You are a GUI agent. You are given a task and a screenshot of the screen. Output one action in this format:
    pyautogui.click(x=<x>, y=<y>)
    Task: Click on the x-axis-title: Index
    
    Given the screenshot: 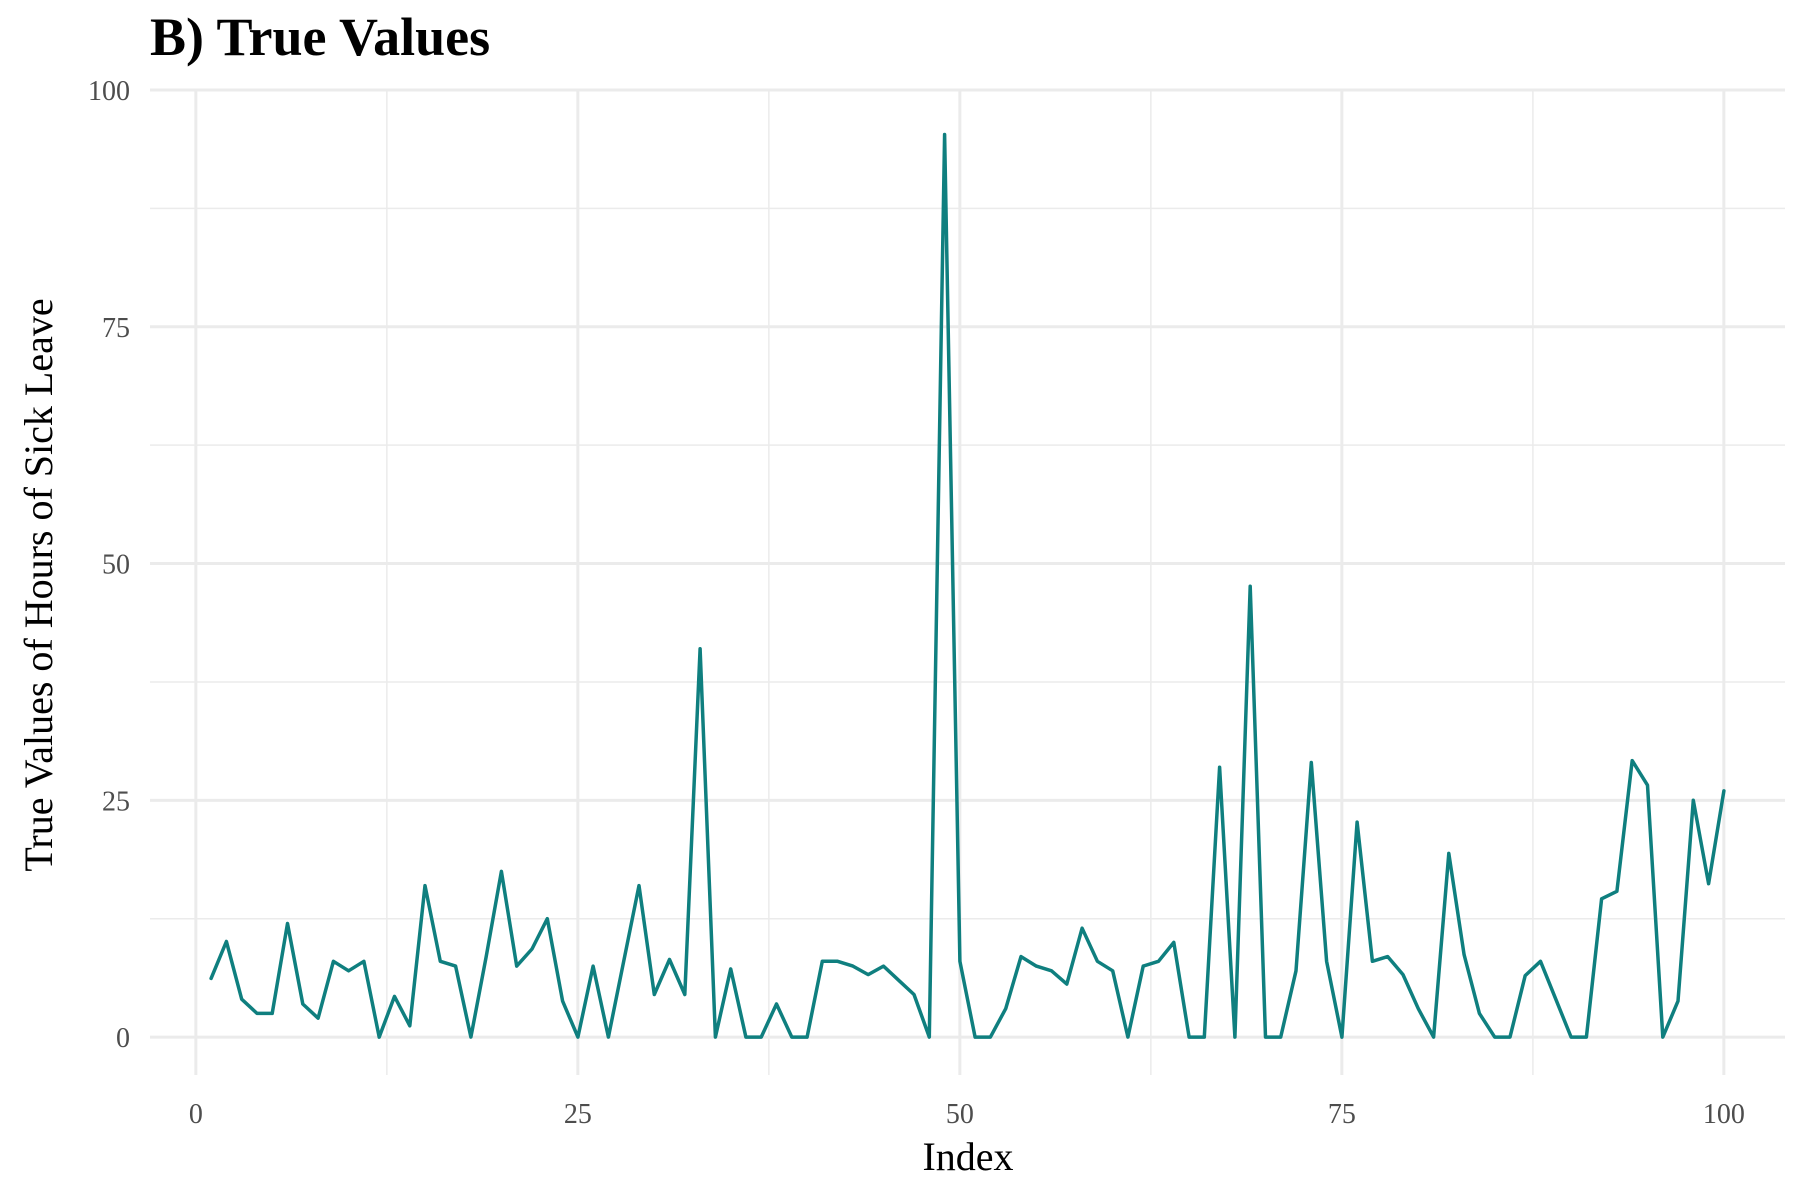 What is the action you would take?
    pyautogui.click(x=967, y=1156)
    